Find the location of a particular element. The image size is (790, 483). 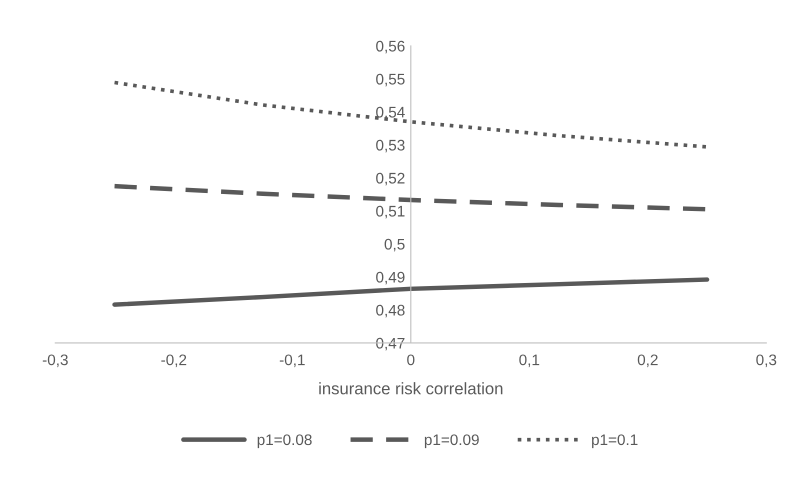

y-tick-label: 0,48 is located at coordinates (390, 311).